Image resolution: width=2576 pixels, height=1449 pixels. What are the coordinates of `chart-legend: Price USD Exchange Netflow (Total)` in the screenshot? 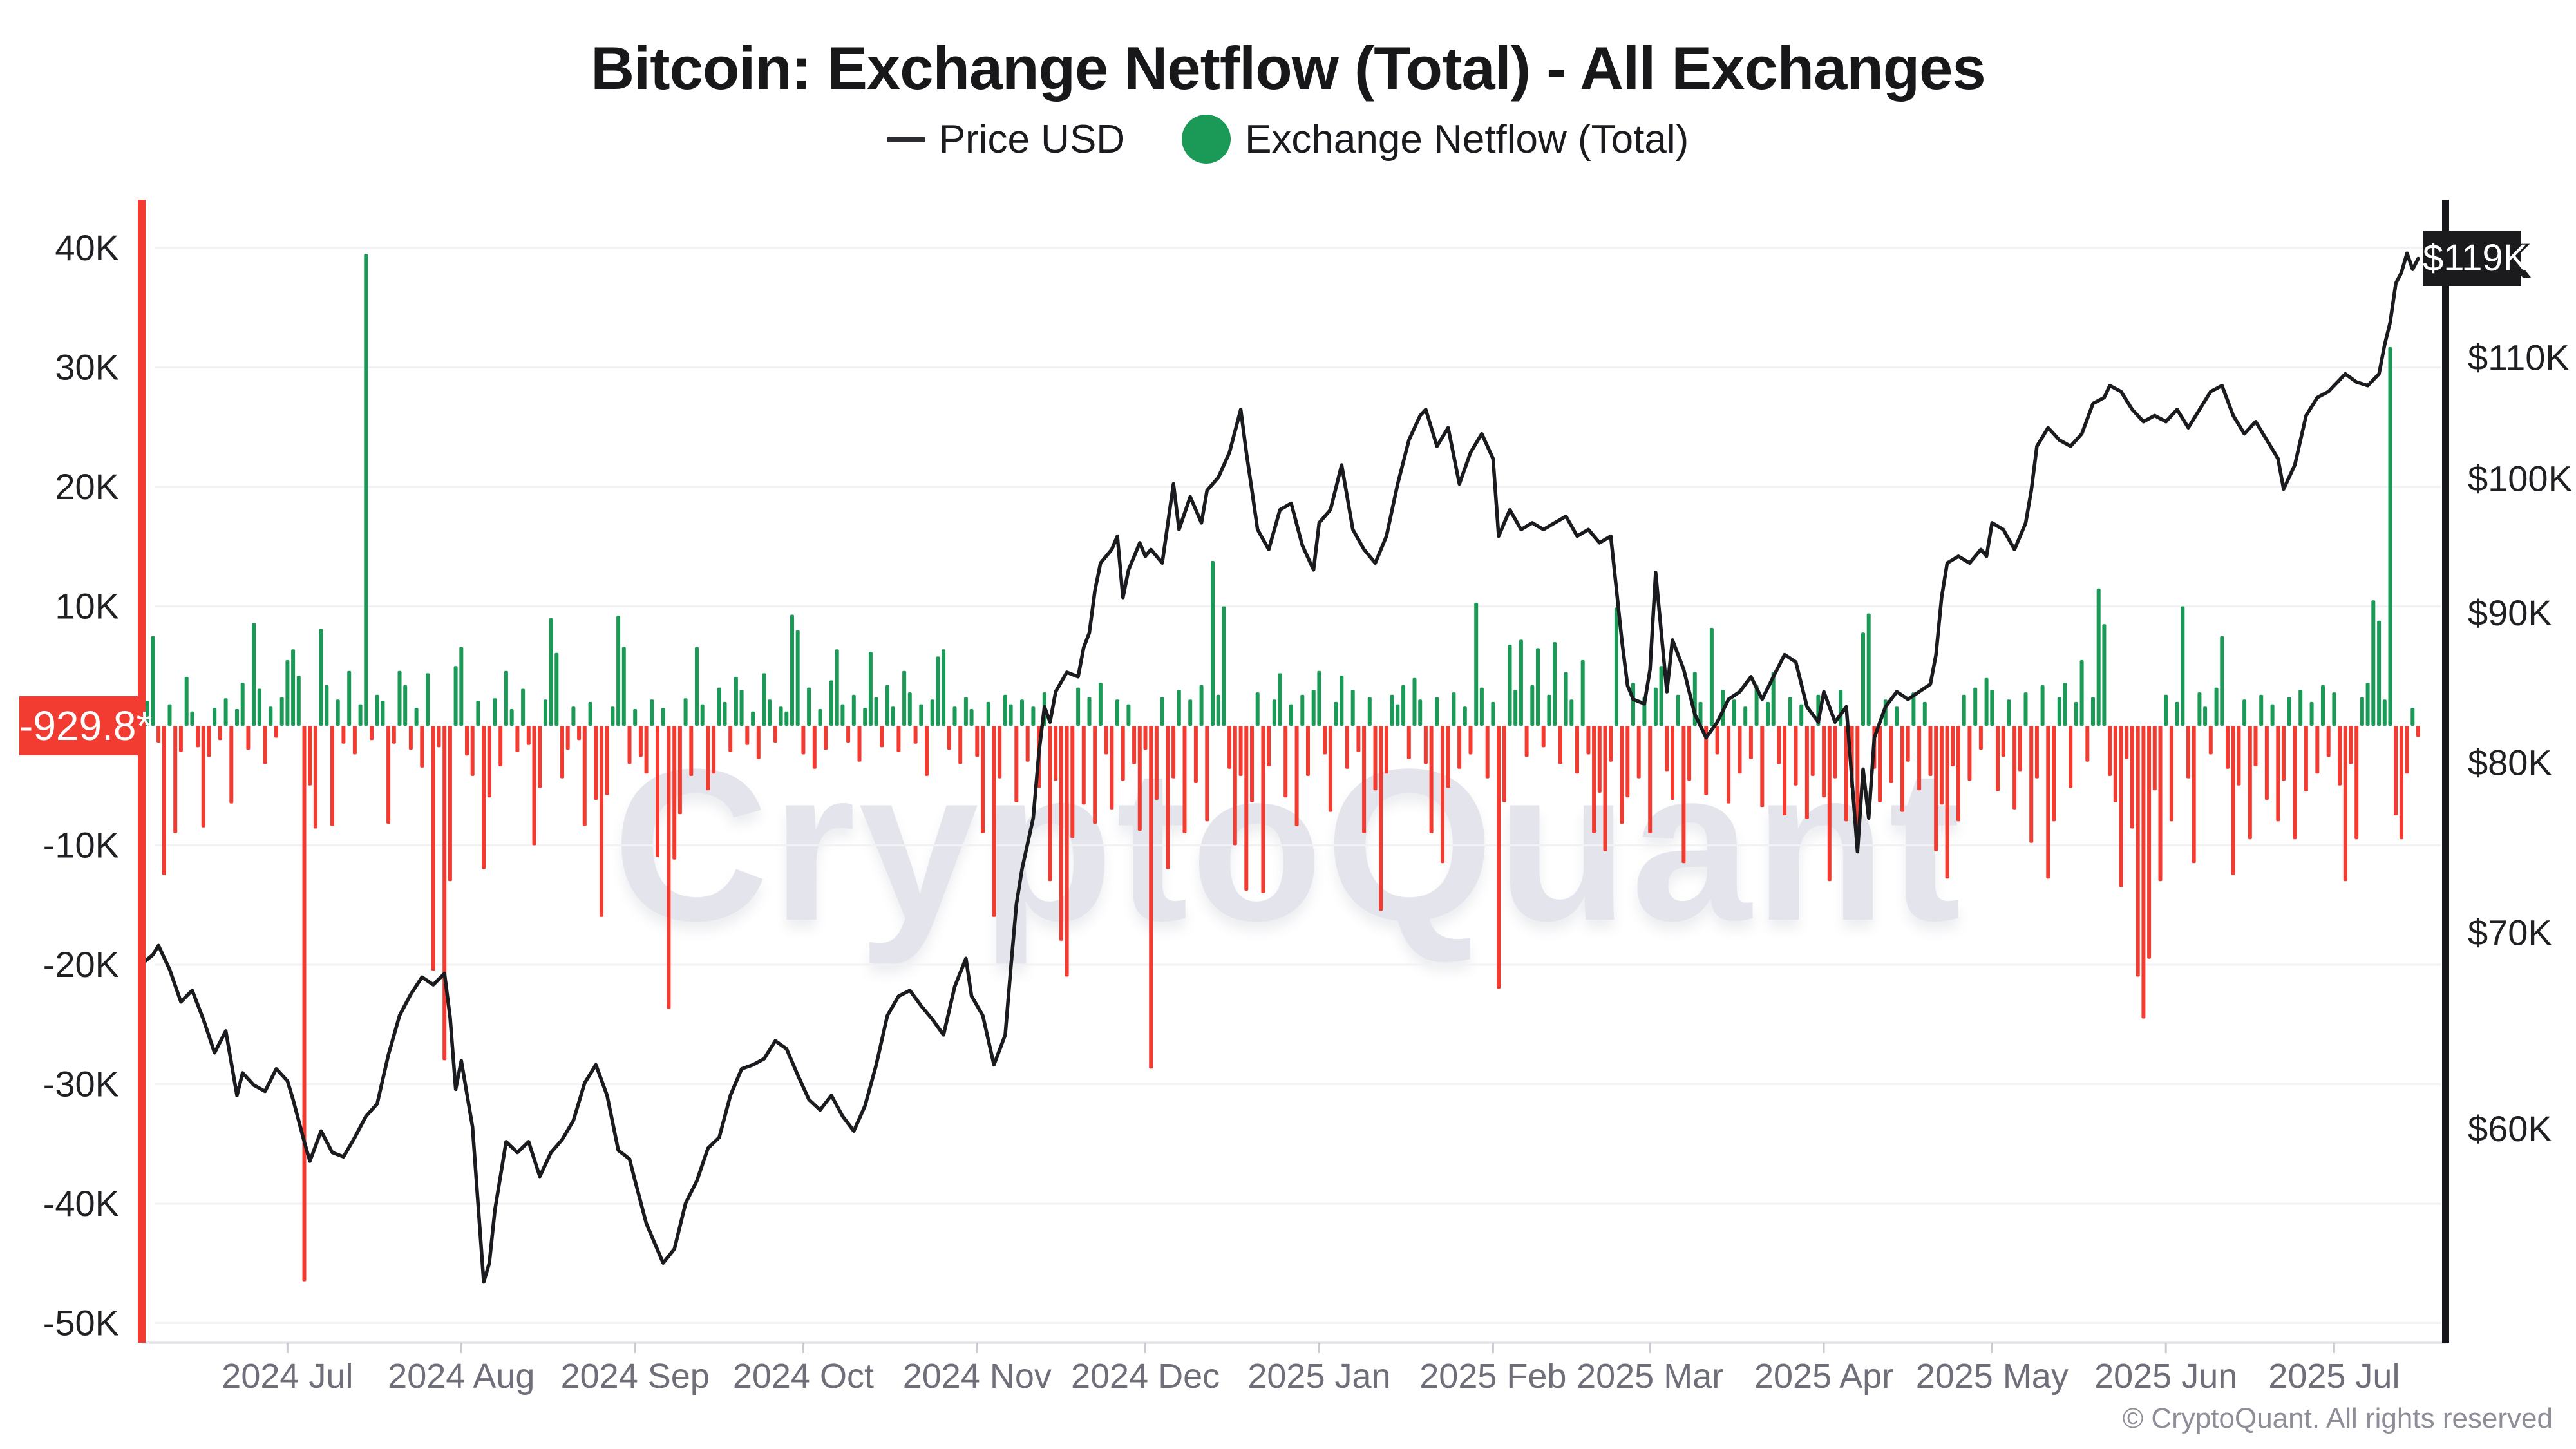 It's located at (1288, 139).